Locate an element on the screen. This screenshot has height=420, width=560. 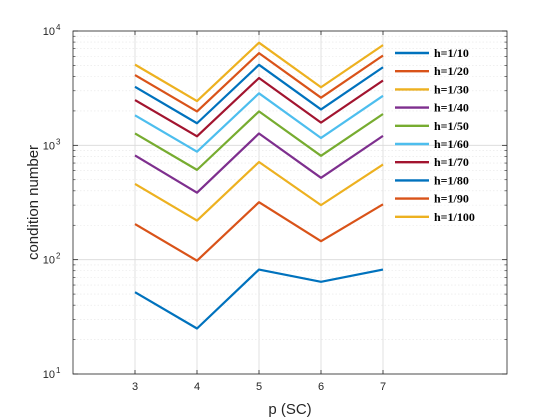
x-tick-label: 7 is located at coordinates (383, 387).